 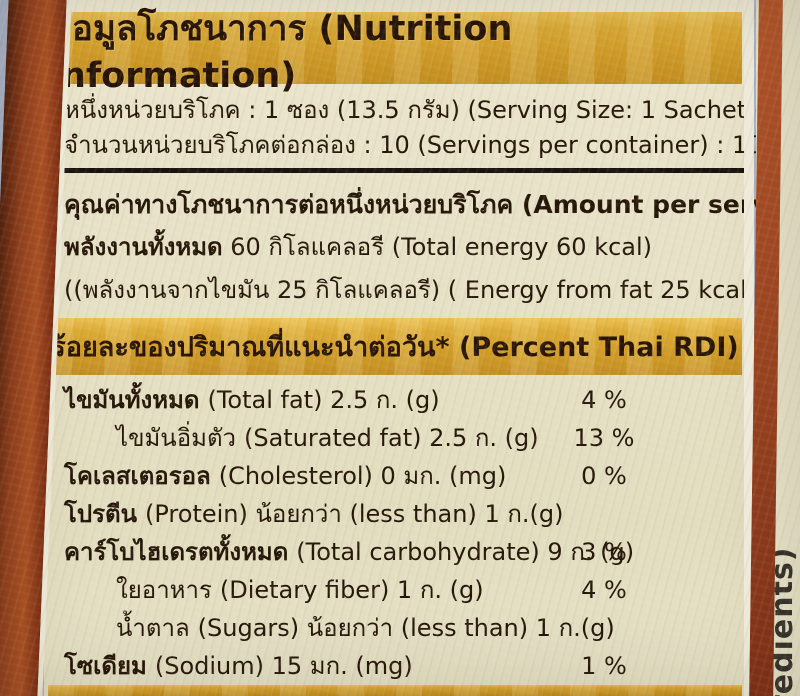 What do you see at coordinates (143, 247) in the screenshot?
I see `total-energy-thai: พลังงานทั้งหมด` at bounding box center [143, 247].